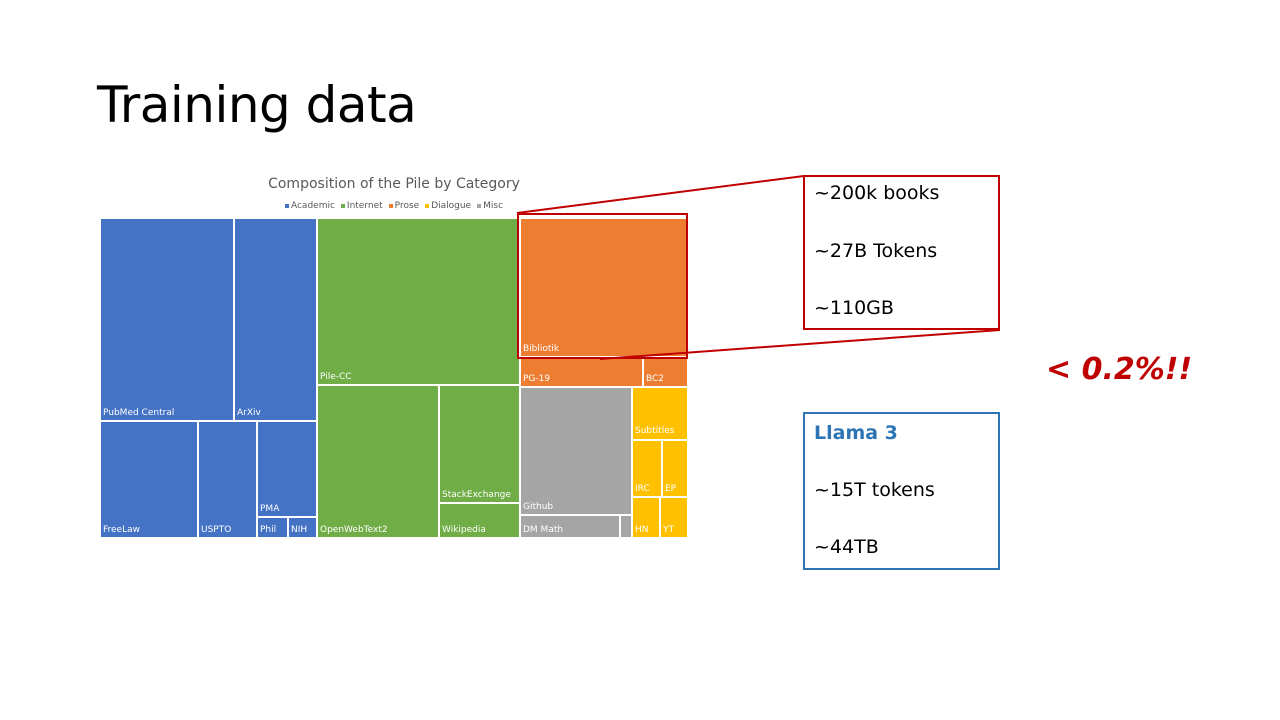 The width and height of the screenshot is (1280, 720). I want to click on legend-label: Academic, so click(312, 206).